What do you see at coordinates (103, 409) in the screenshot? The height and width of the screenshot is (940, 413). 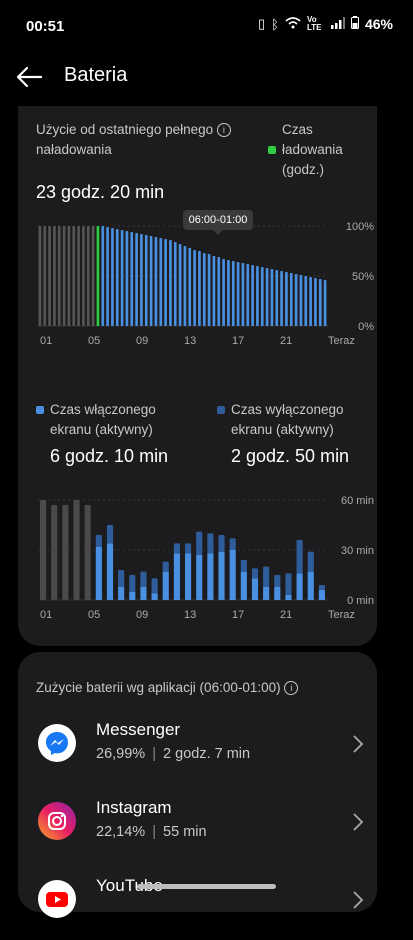 I see `screen-on-label-line1: Czas włączonego` at bounding box center [103, 409].